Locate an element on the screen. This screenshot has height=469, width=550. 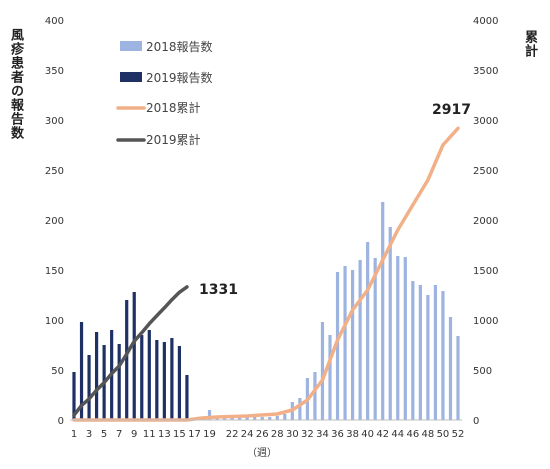
x-tick-label: 34 is located at coordinates (322, 434).